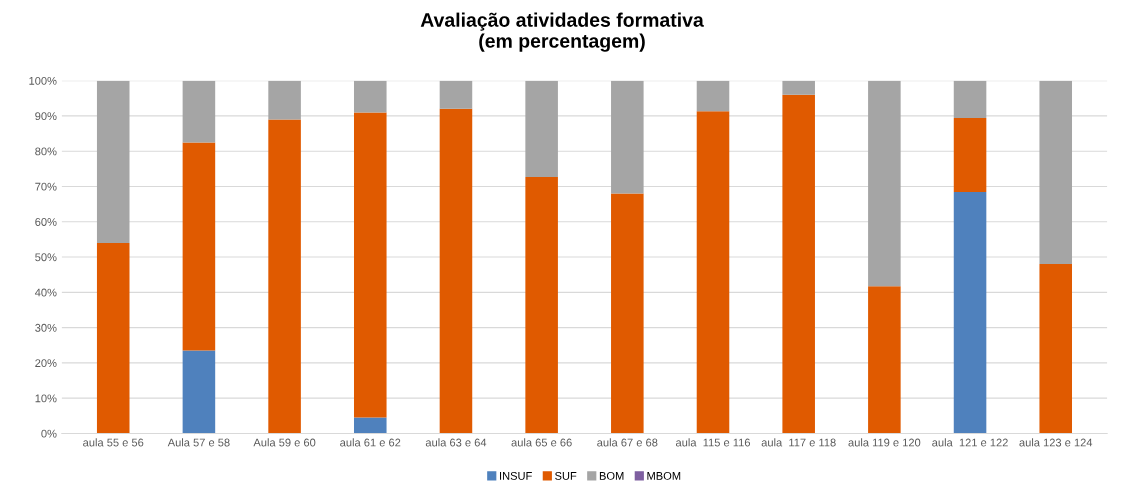 Image resolution: width=1124 pixels, height=504 pixels. Describe the element at coordinates (712, 442) in the screenshot. I see `x-tick-label: aula 115 e 116` at that location.